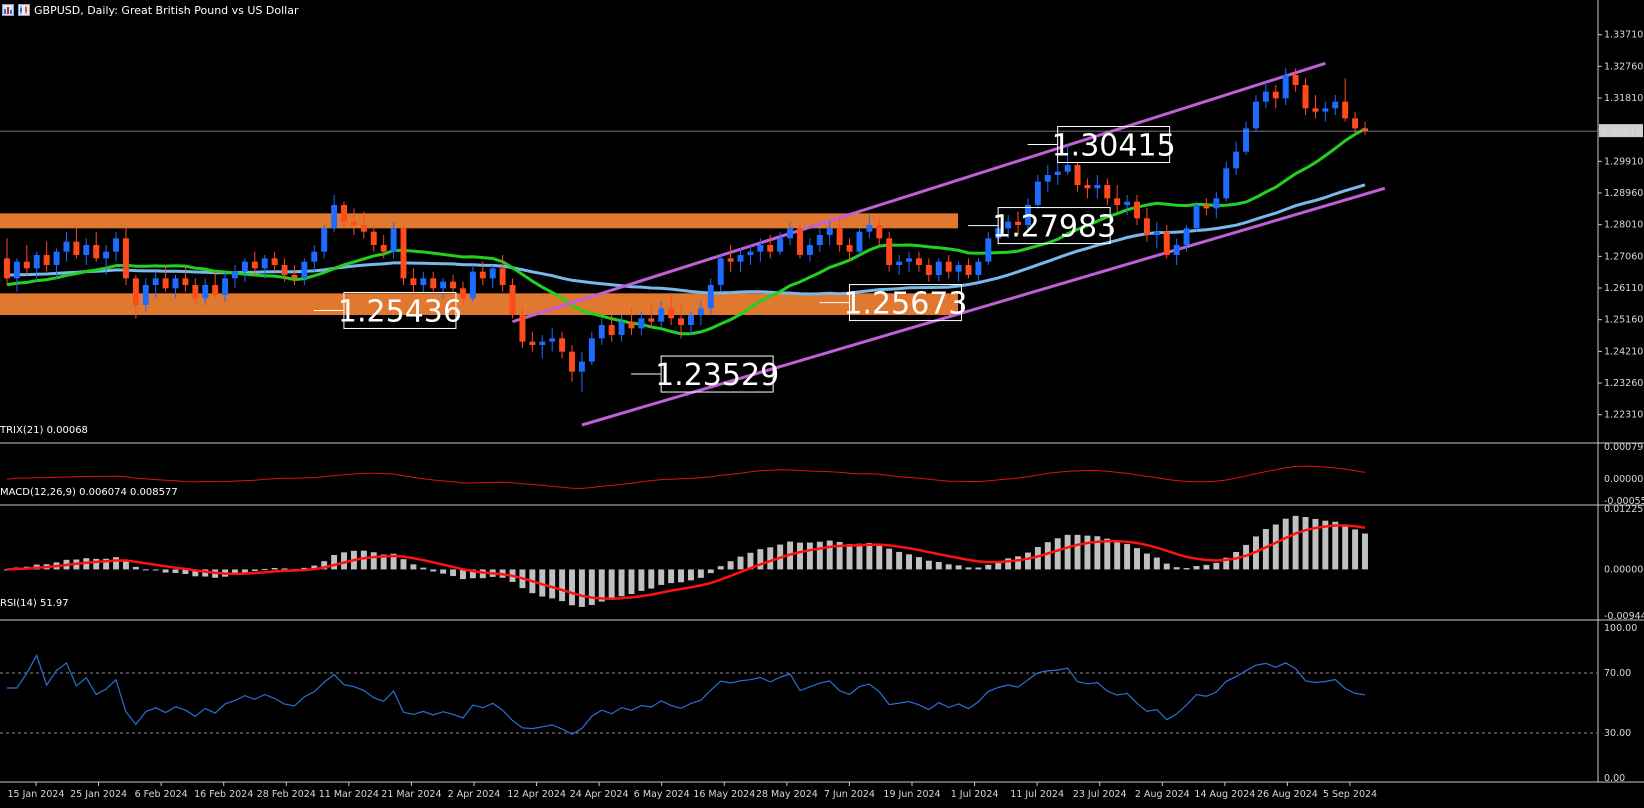  Describe the element at coordinates (1614, 778) in the screenshot. I see `rsi-axis-label: 0.00` at that location.